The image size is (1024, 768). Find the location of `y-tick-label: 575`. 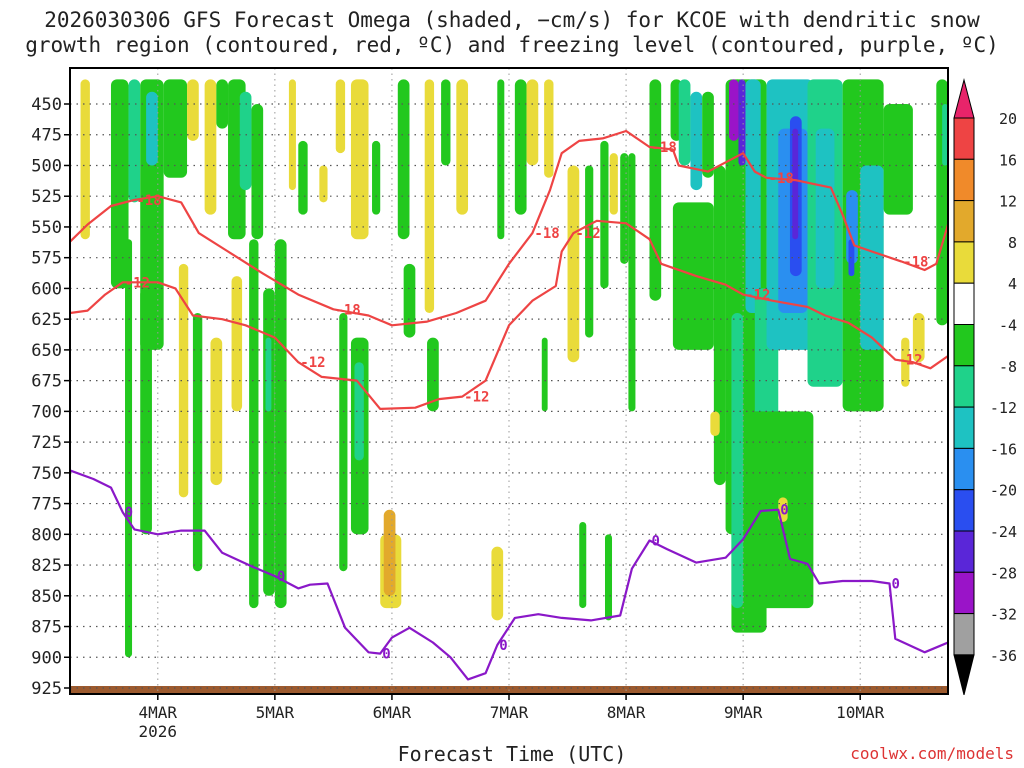

y-tick-label: 575 is located at coordinates (46, 259).